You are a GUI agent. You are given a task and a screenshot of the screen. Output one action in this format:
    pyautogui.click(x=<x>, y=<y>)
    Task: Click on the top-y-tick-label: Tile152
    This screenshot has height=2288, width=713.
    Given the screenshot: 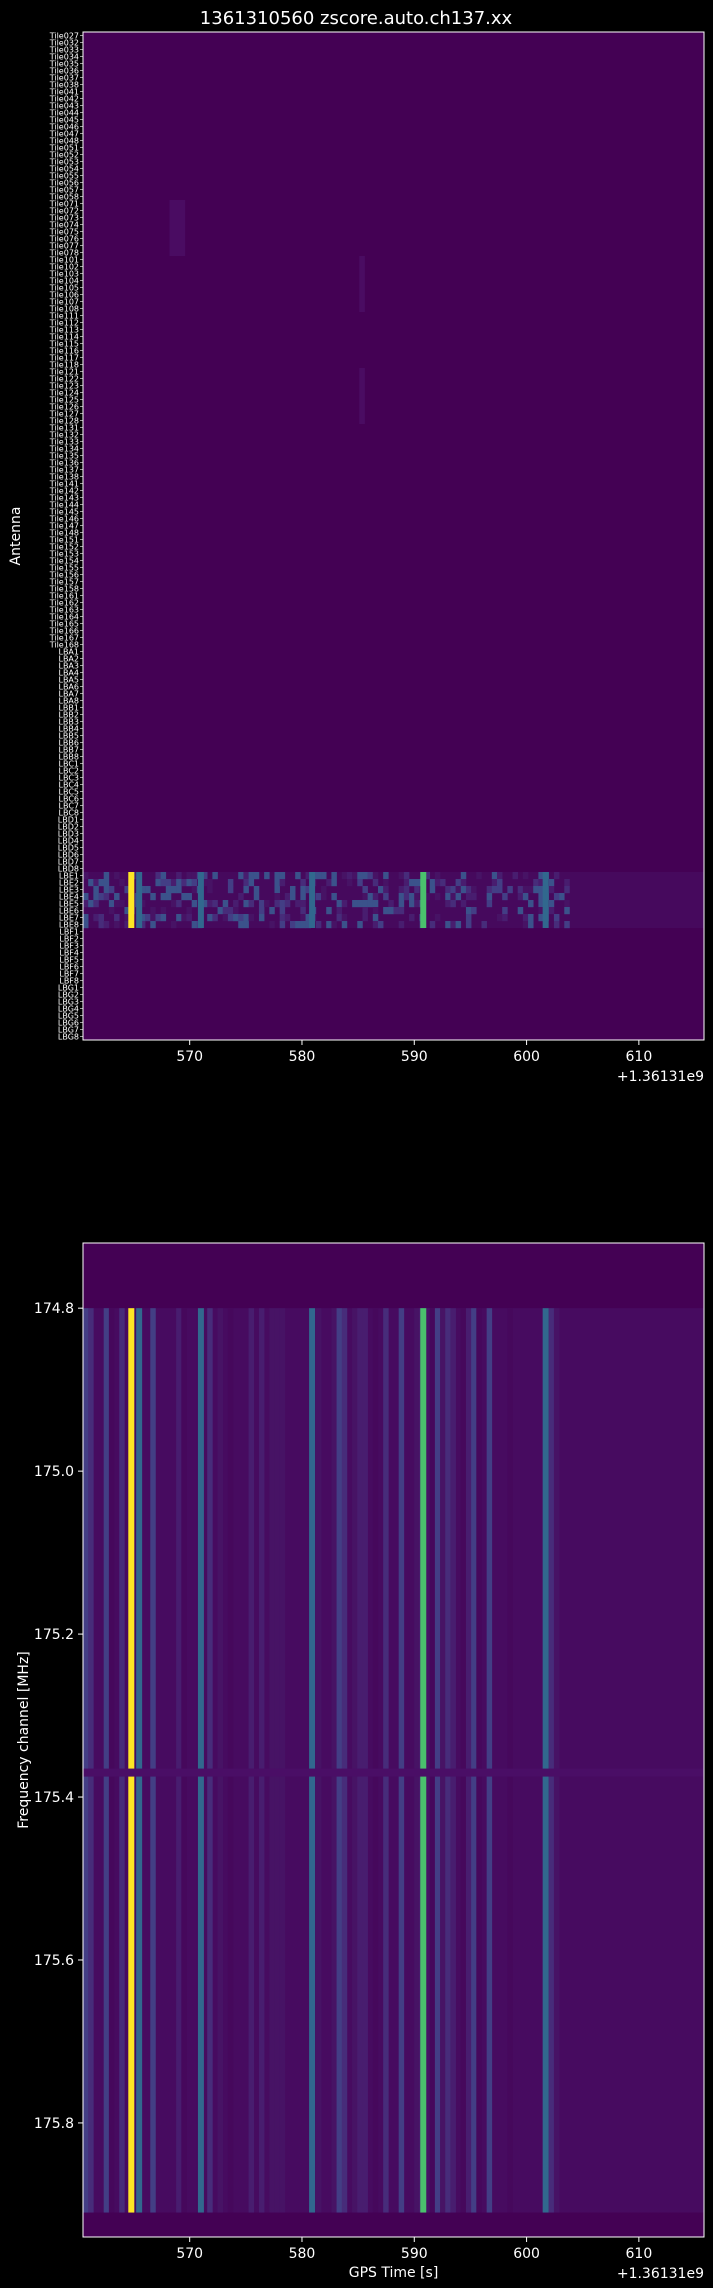 What is the action you would take?
    pyautogui.click(x=64, y=546)
    